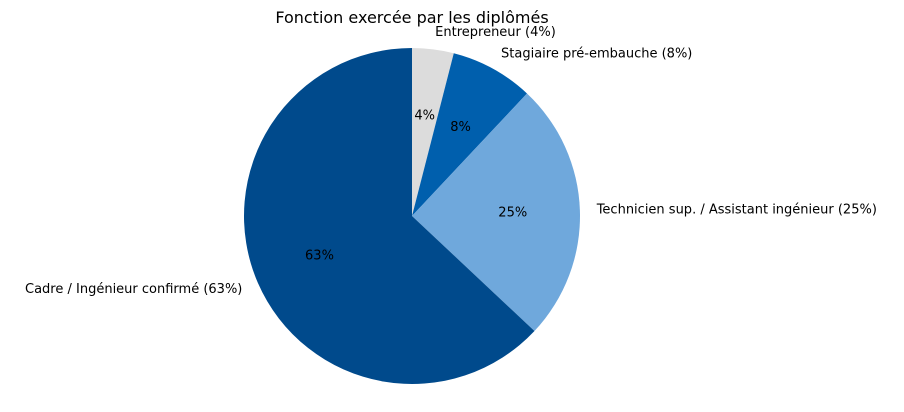 The height and width of the screenshot is (412, 904). What do you see at coordinates (596, 54) in the screenshot?
I see `pie-slice-label: Stagiaire pré-embauche (8%)` at bounding box center [596, 54].